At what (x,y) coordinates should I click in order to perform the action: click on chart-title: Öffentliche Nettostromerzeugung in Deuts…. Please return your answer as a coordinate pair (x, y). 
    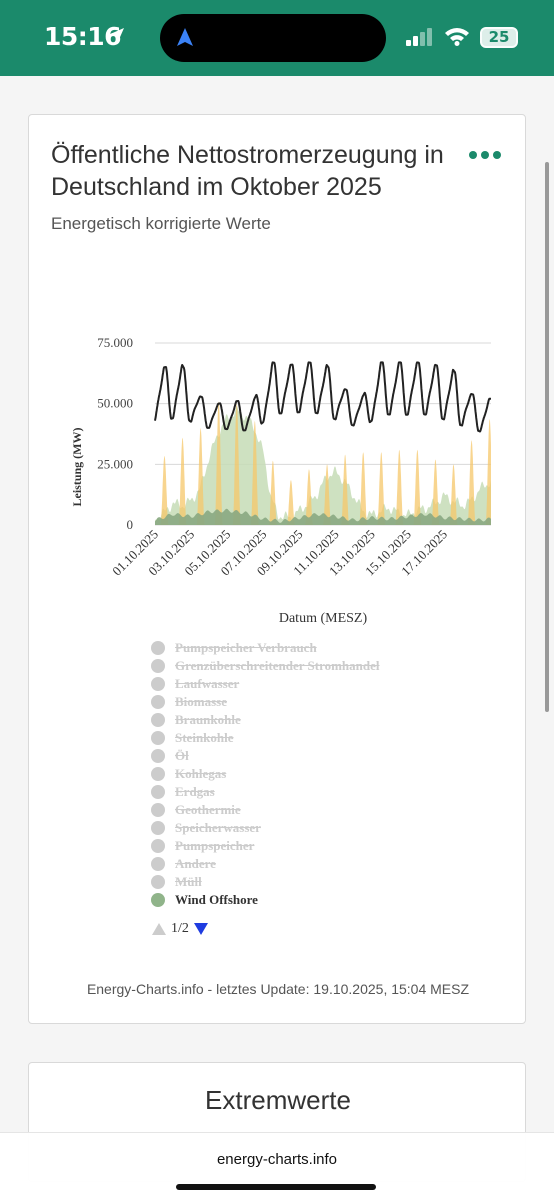
    Looking at the image, I should click on (247, 171).